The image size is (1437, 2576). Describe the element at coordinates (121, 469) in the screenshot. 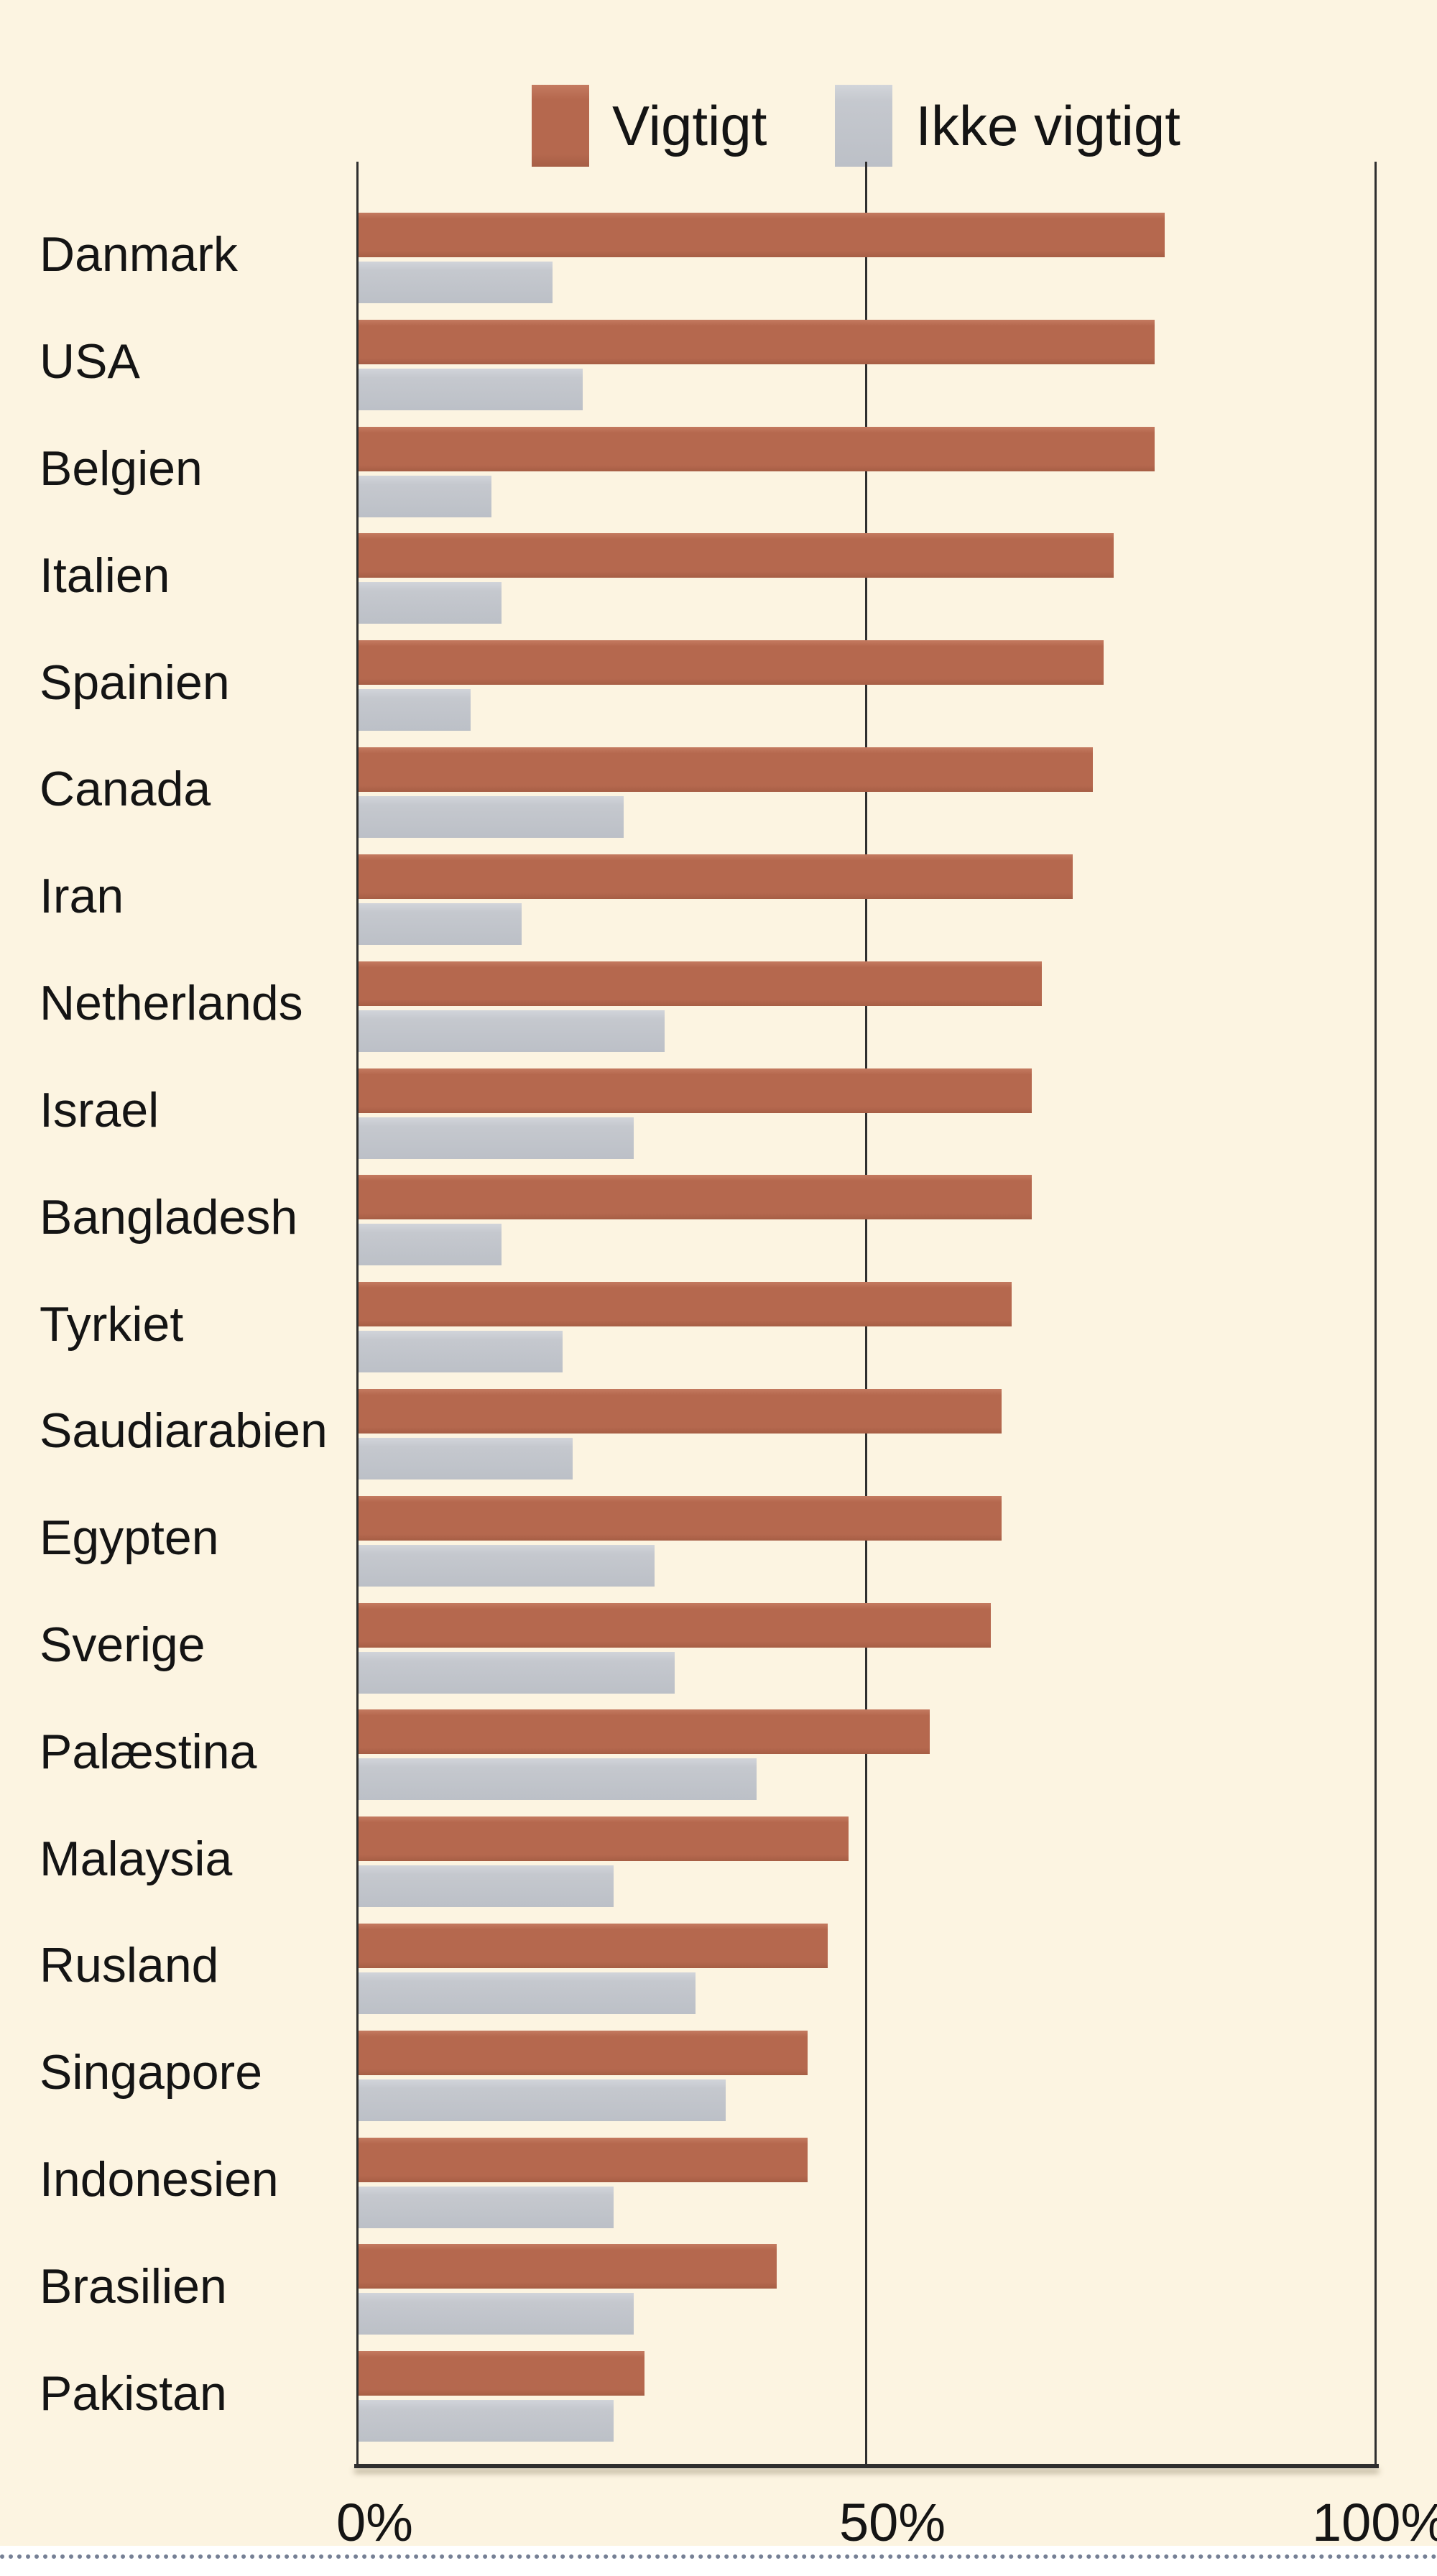

I see `category-label-belgien: Belgien` at that location.